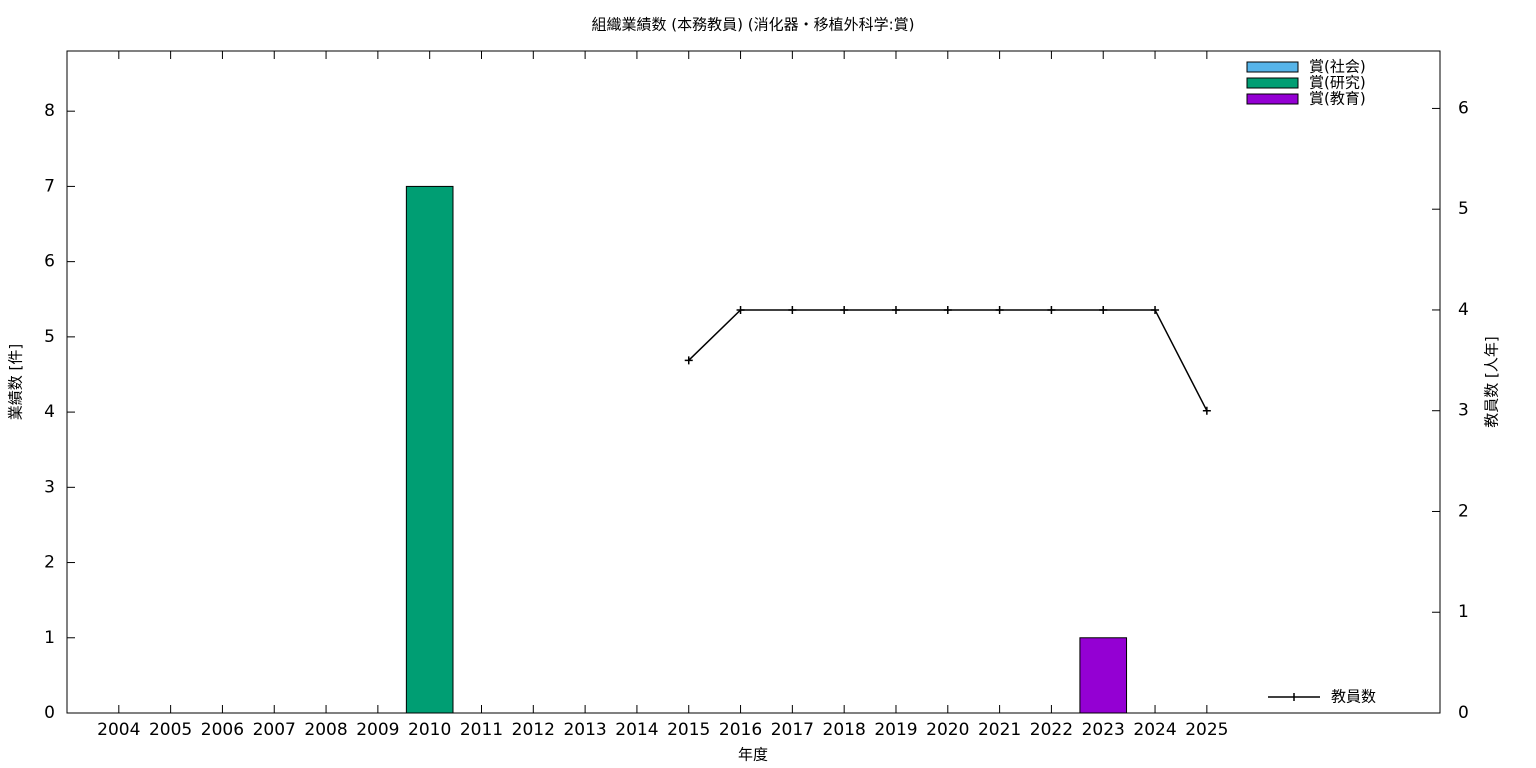  What do you see at coordinates (49, 337) in the screenshot?
I see `y-tick-label: 5` at bounding box center [49, 337].